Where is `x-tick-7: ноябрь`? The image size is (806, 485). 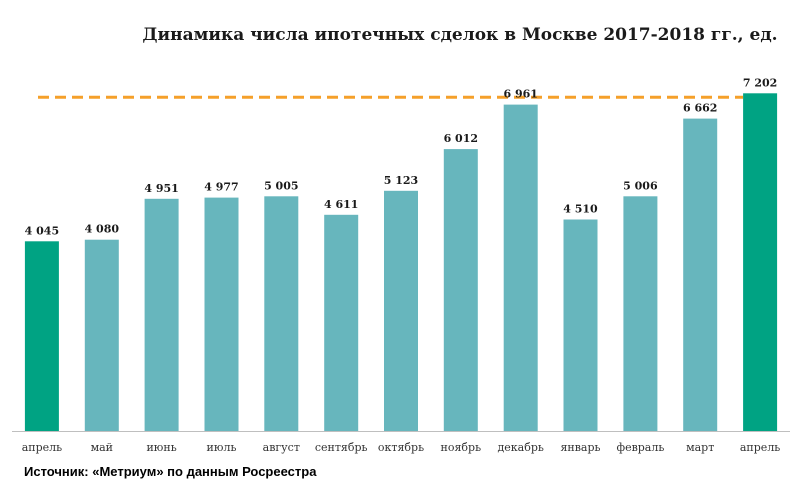 x-tick-7: ноябрь is located at coordinates (461, 447).